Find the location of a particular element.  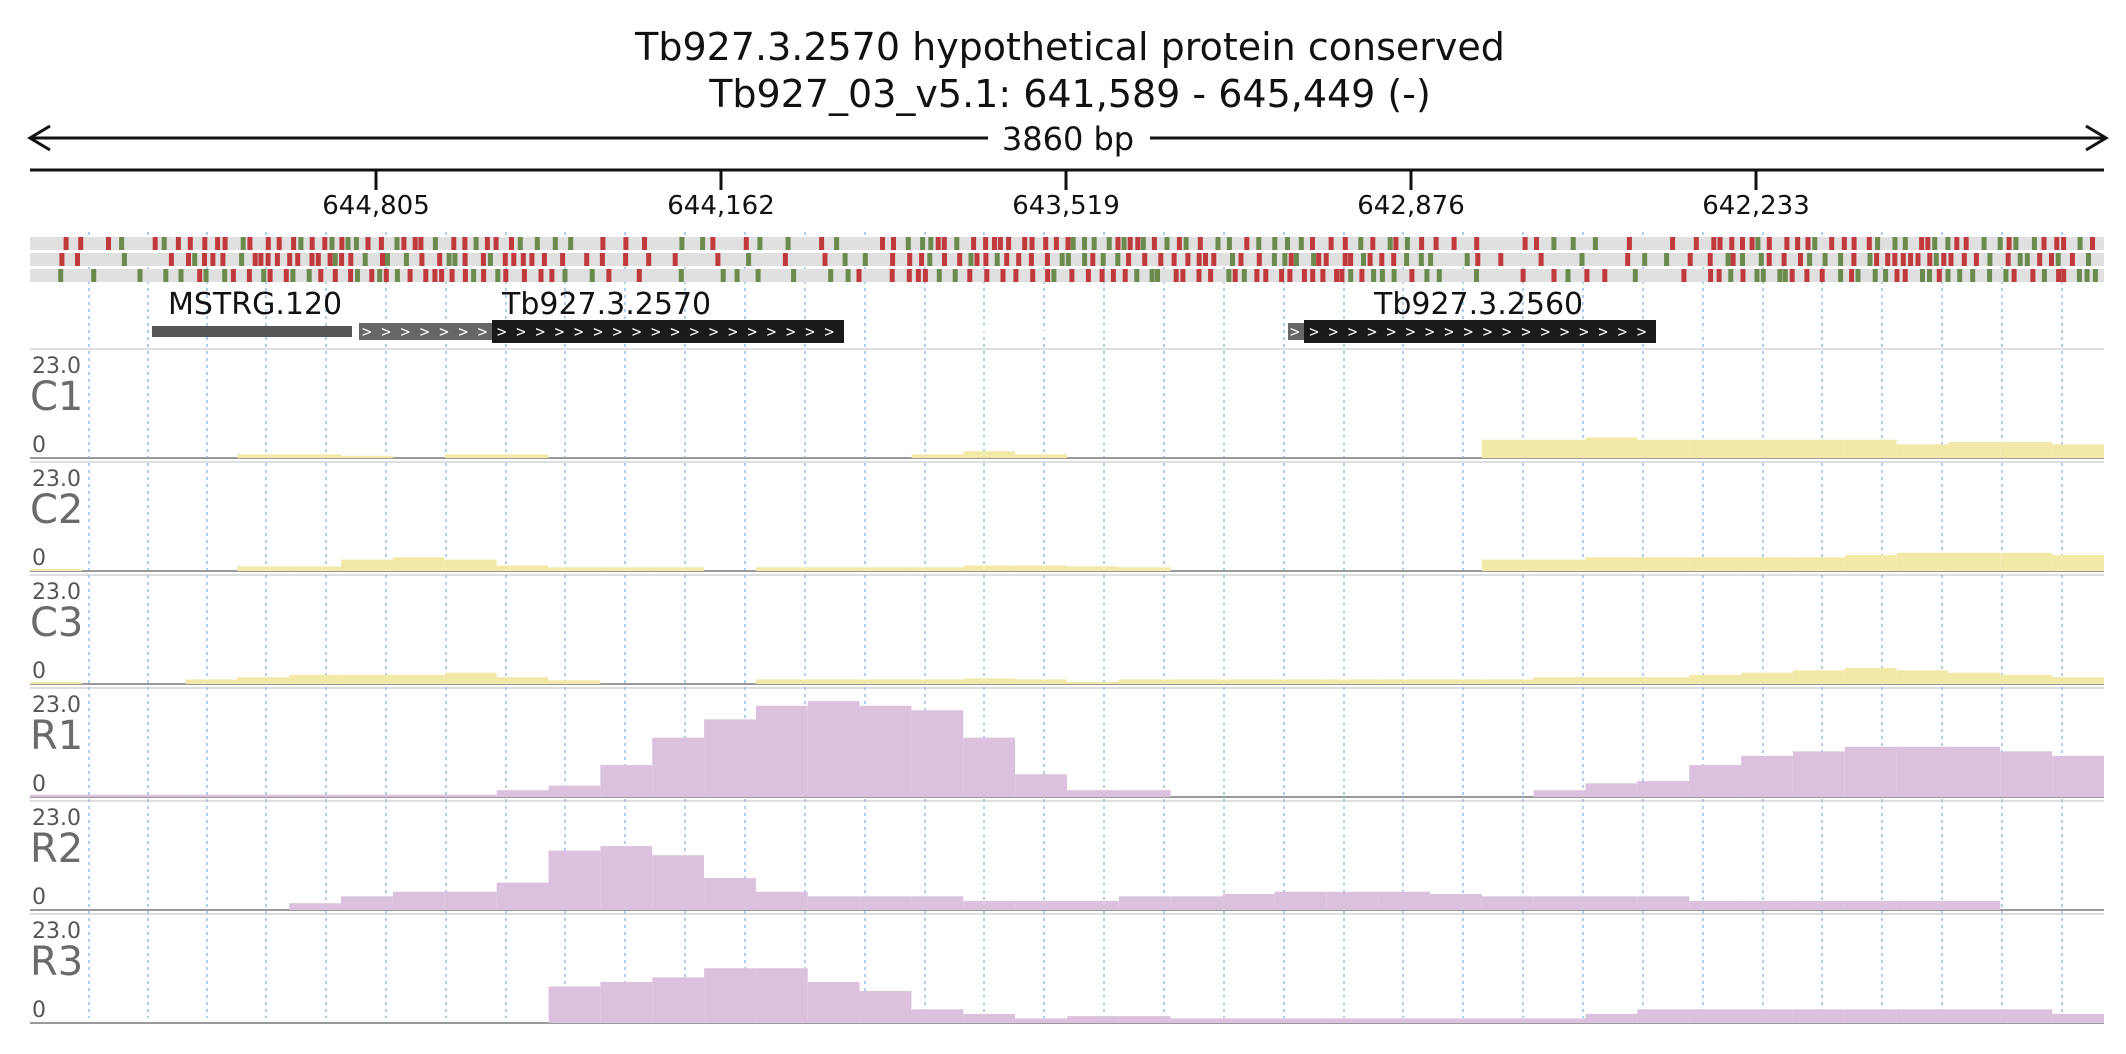

ruler-tick-label: 643,519 is located at coordinates (1066, 206).